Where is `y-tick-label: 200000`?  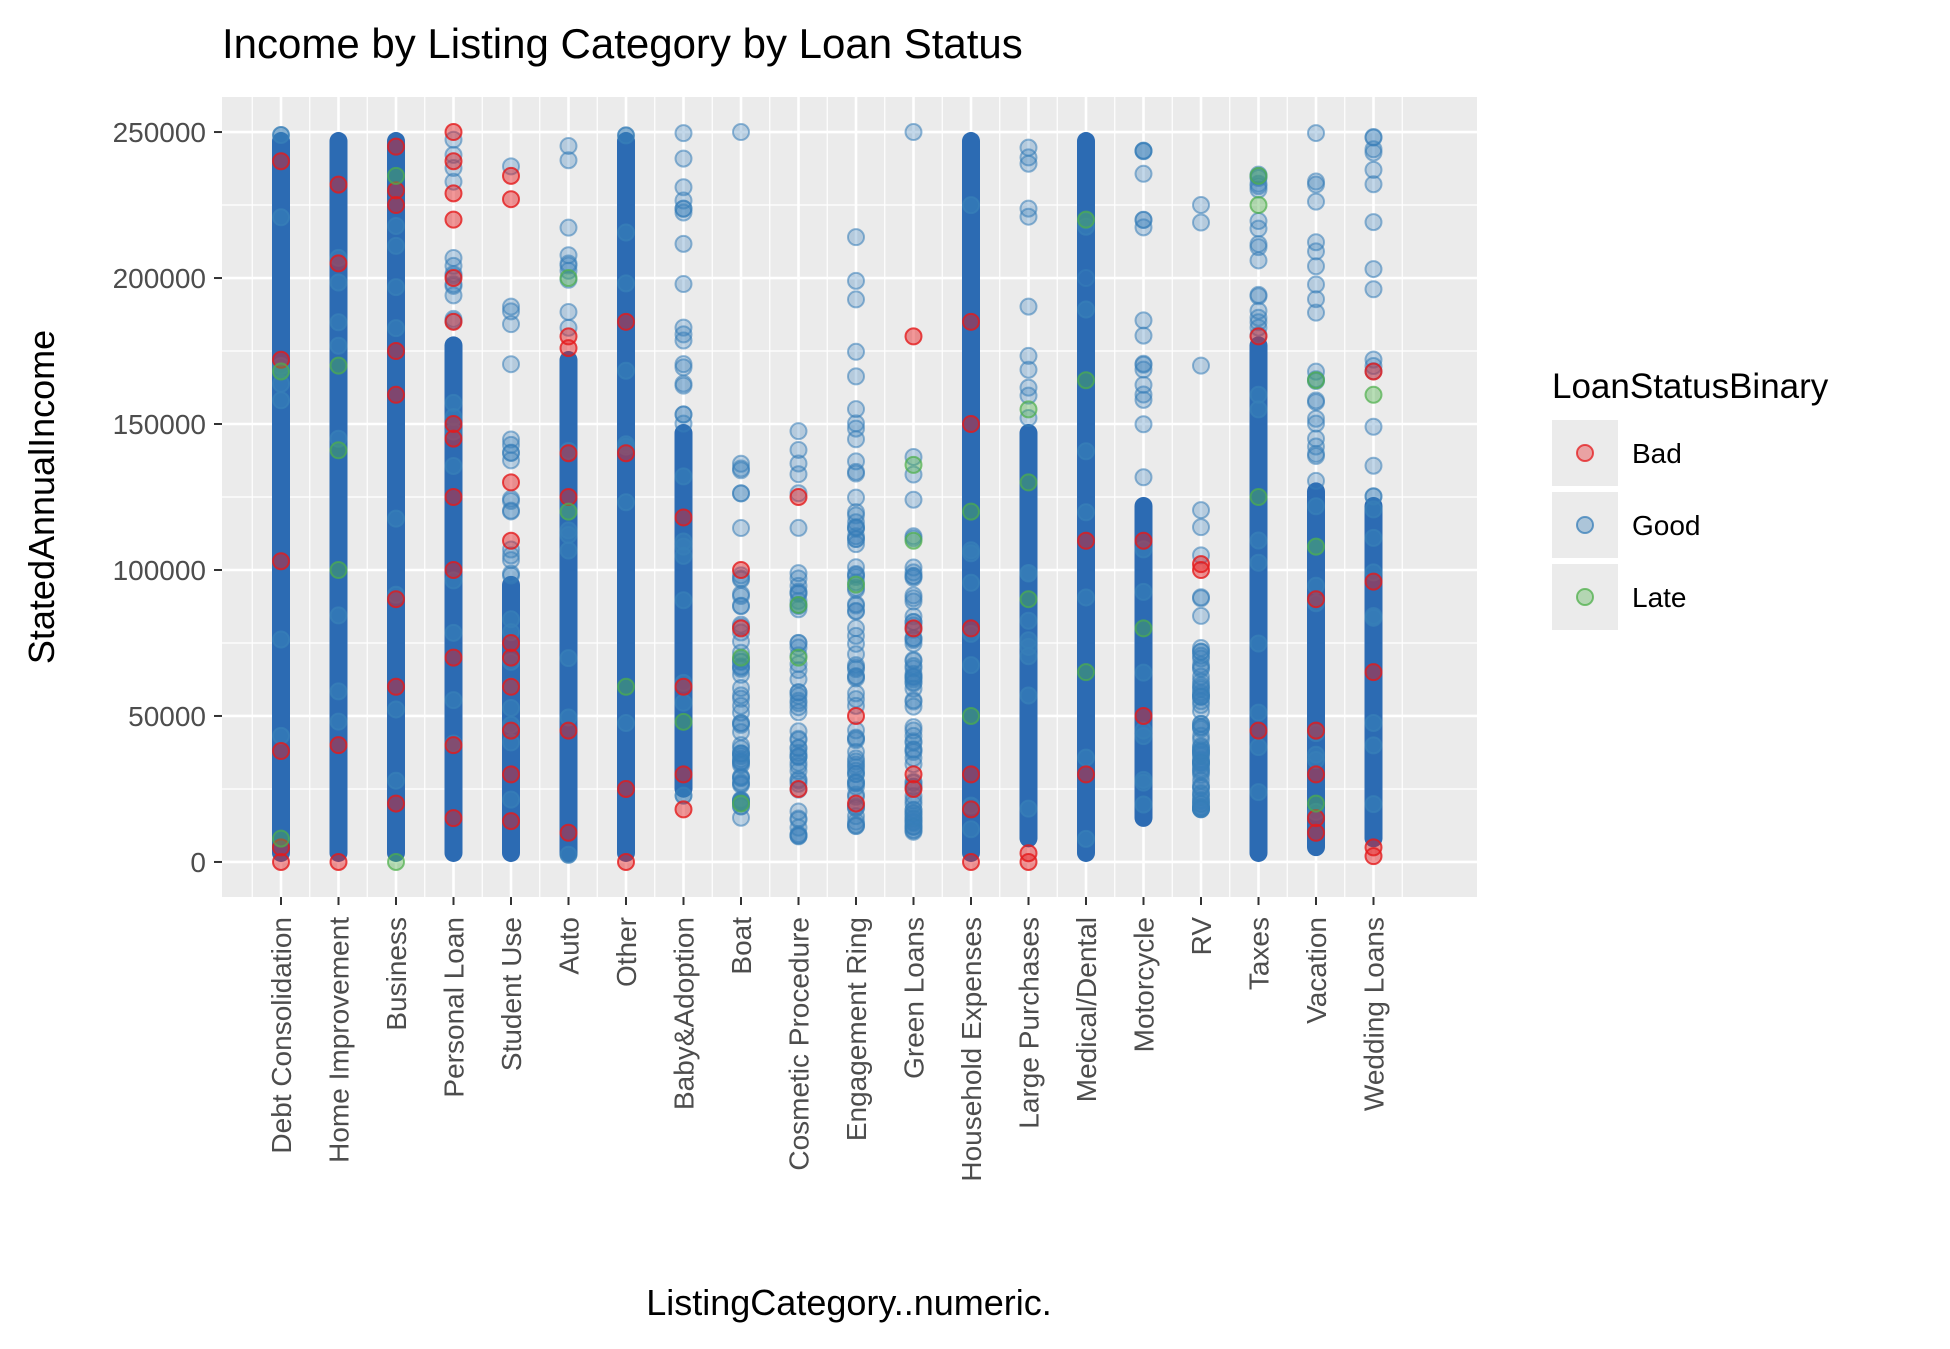
y-tick-label: 200000 is located at coordinates (159, 278).